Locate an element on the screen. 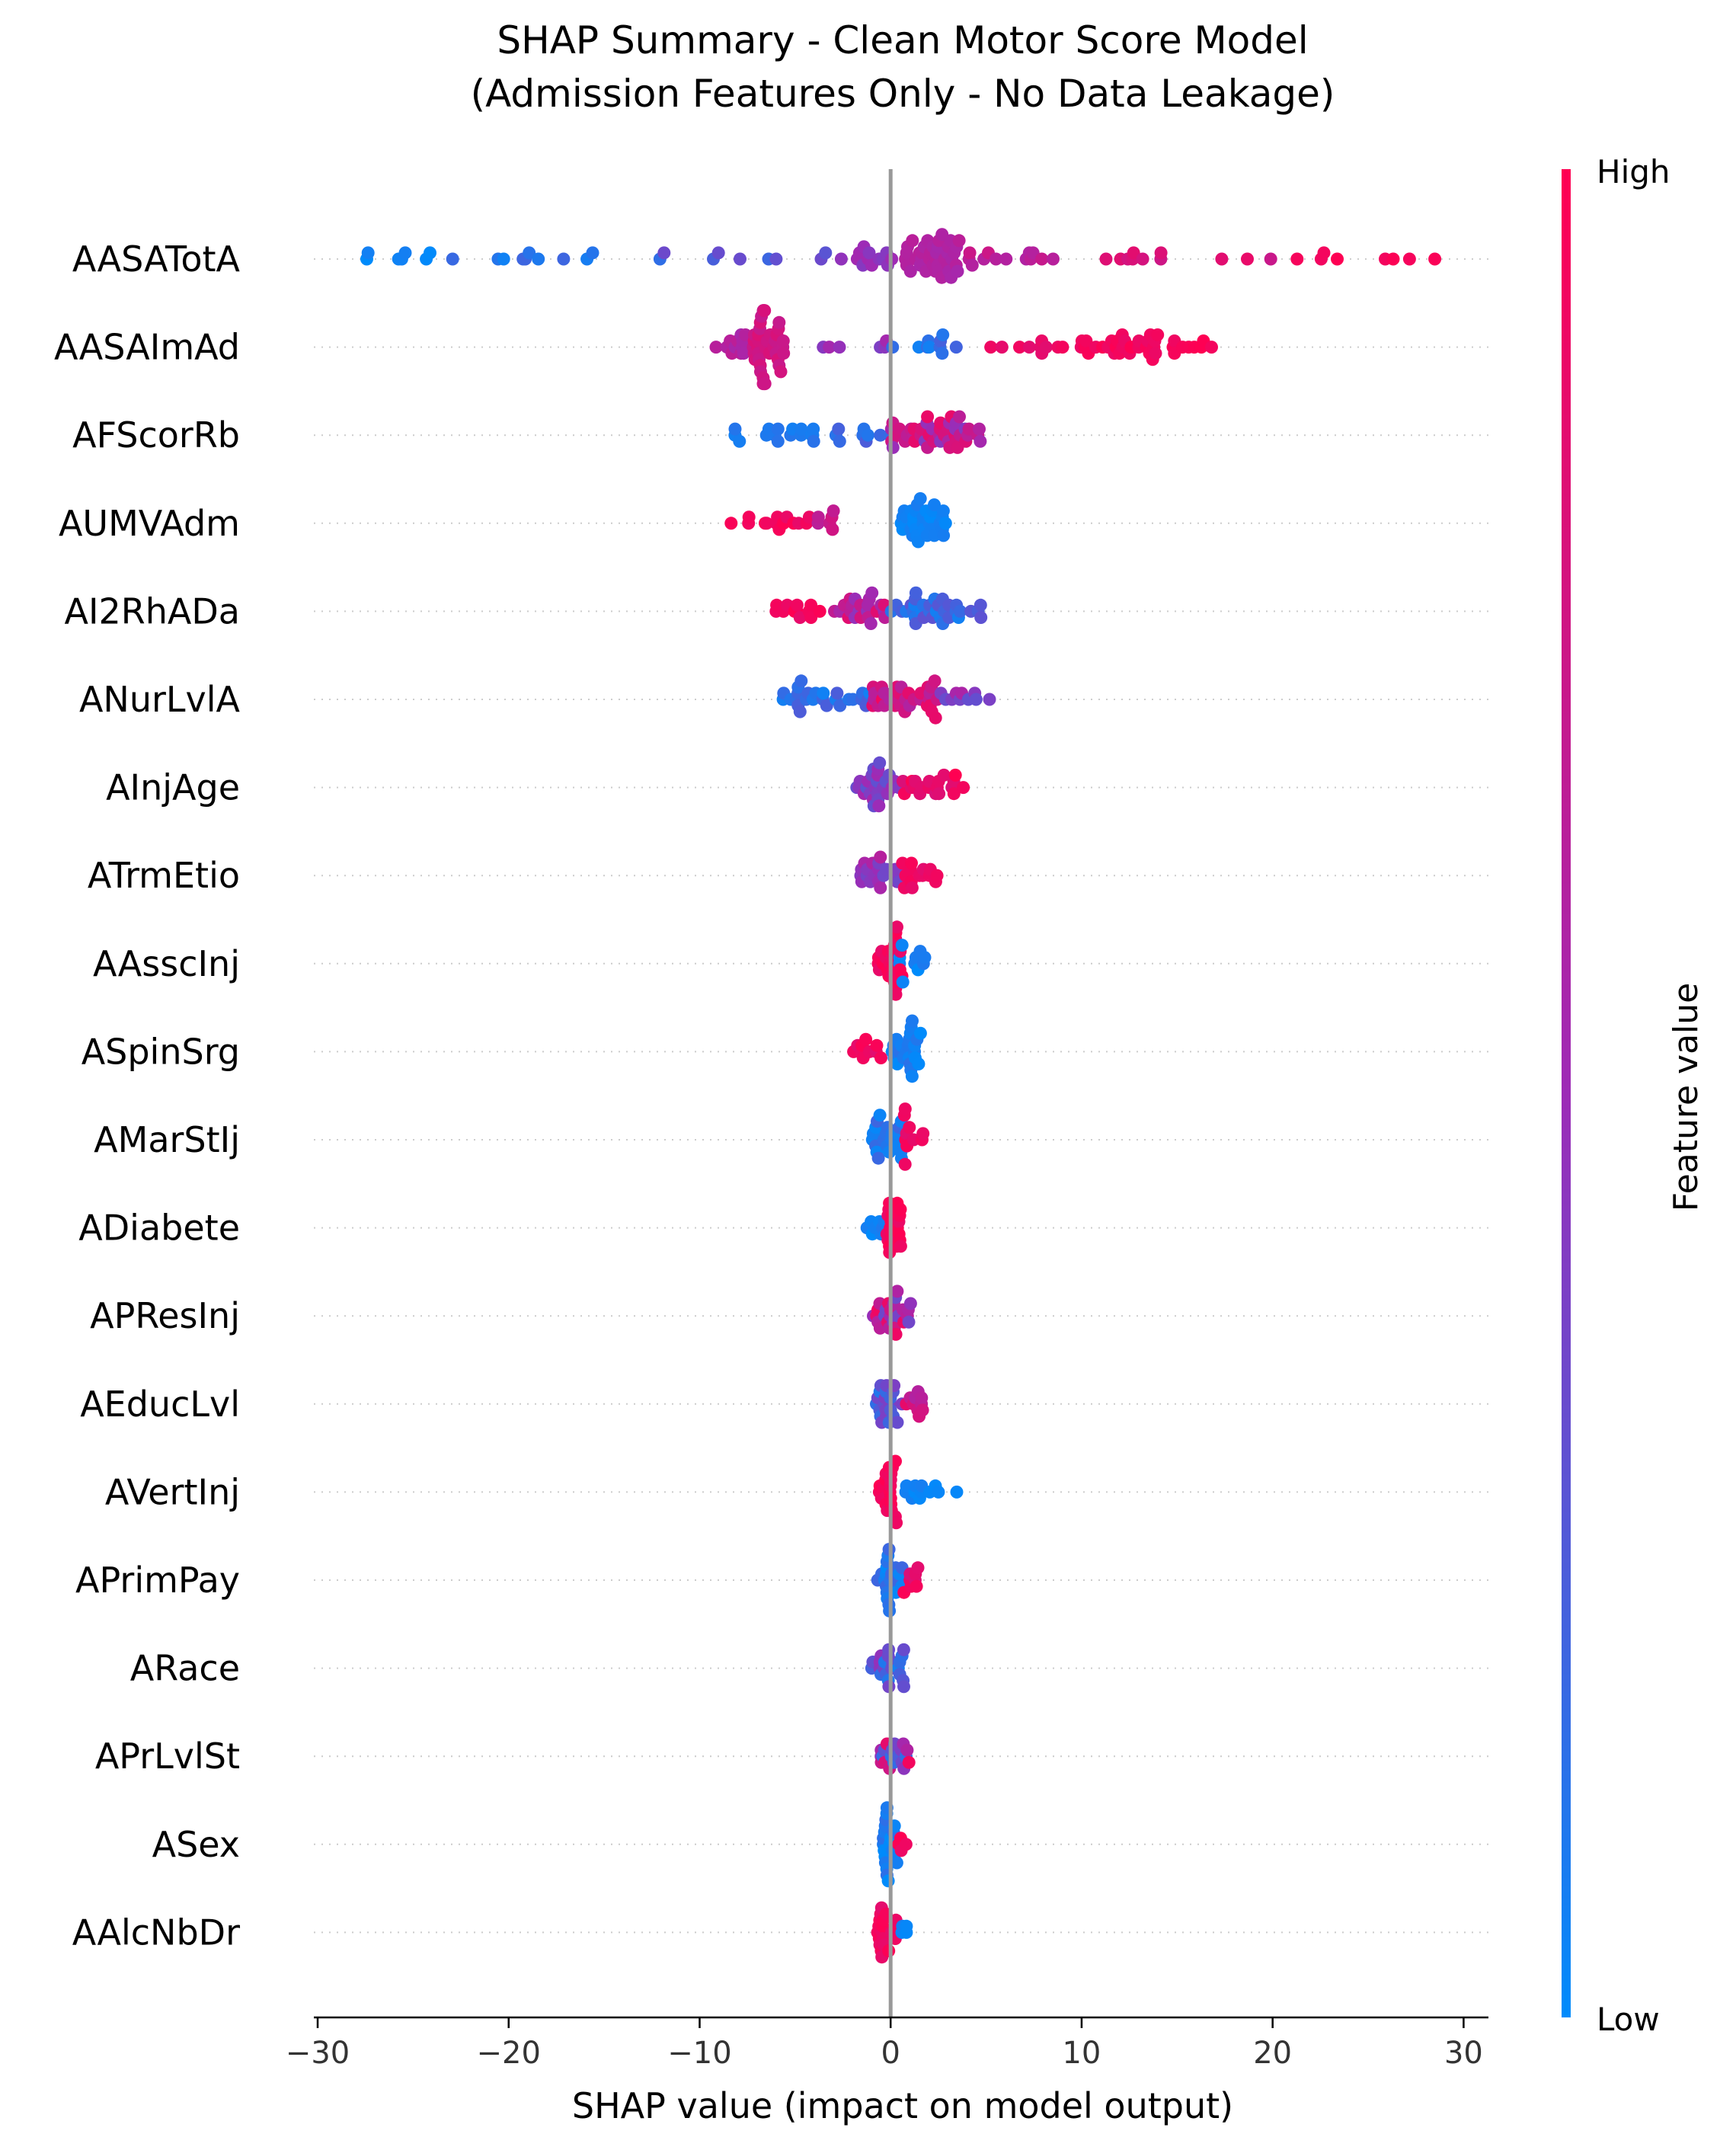 The height and width of the screenshot is (2150, 1736). feature-label-ainjage: AInjAge is located at coordinates (173, 787).